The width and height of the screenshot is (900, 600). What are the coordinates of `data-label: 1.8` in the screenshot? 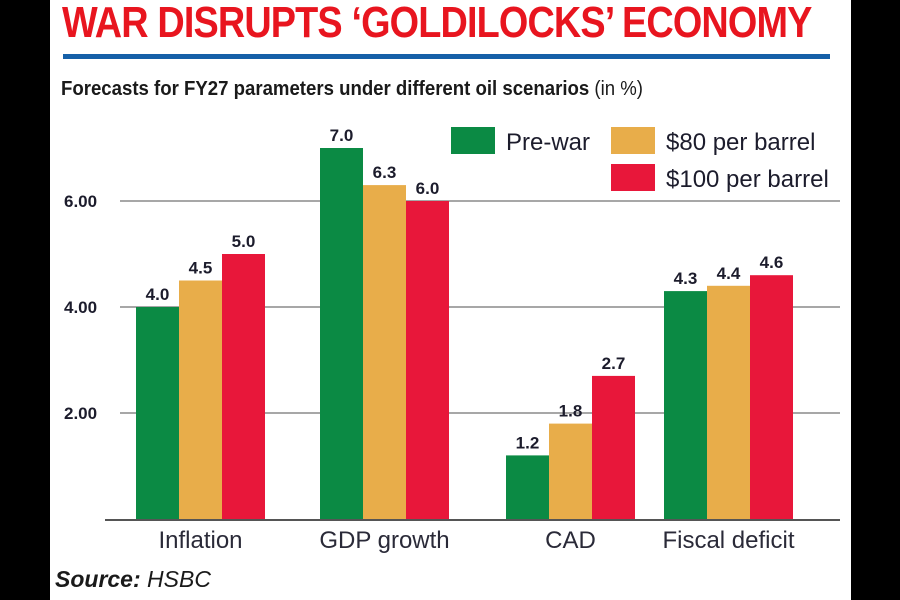 It's located at (571, 411).